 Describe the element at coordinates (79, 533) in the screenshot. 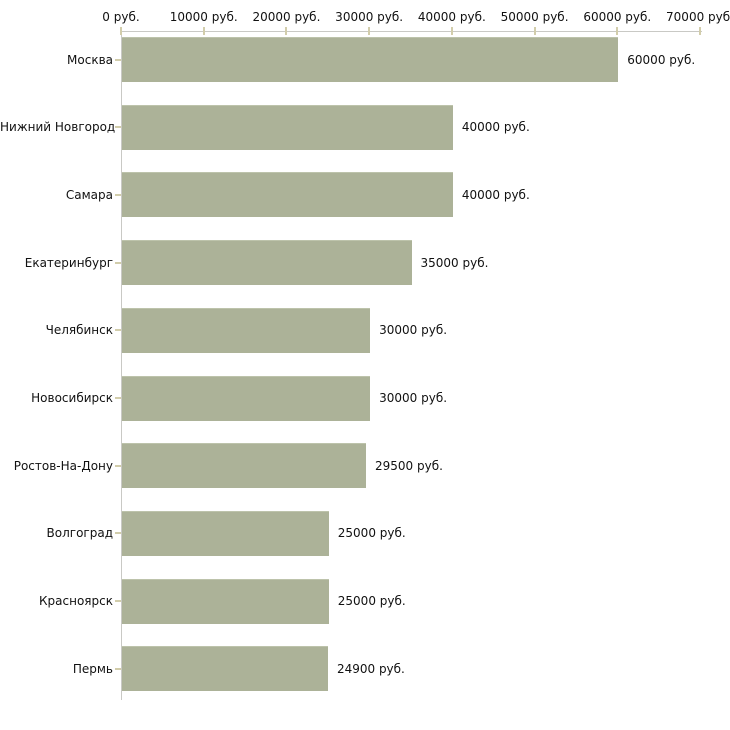

I see `category-label: Волгоград` at that location.